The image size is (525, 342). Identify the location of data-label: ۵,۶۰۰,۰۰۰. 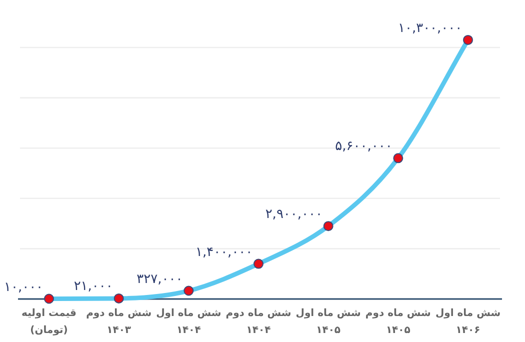
(363, 146).